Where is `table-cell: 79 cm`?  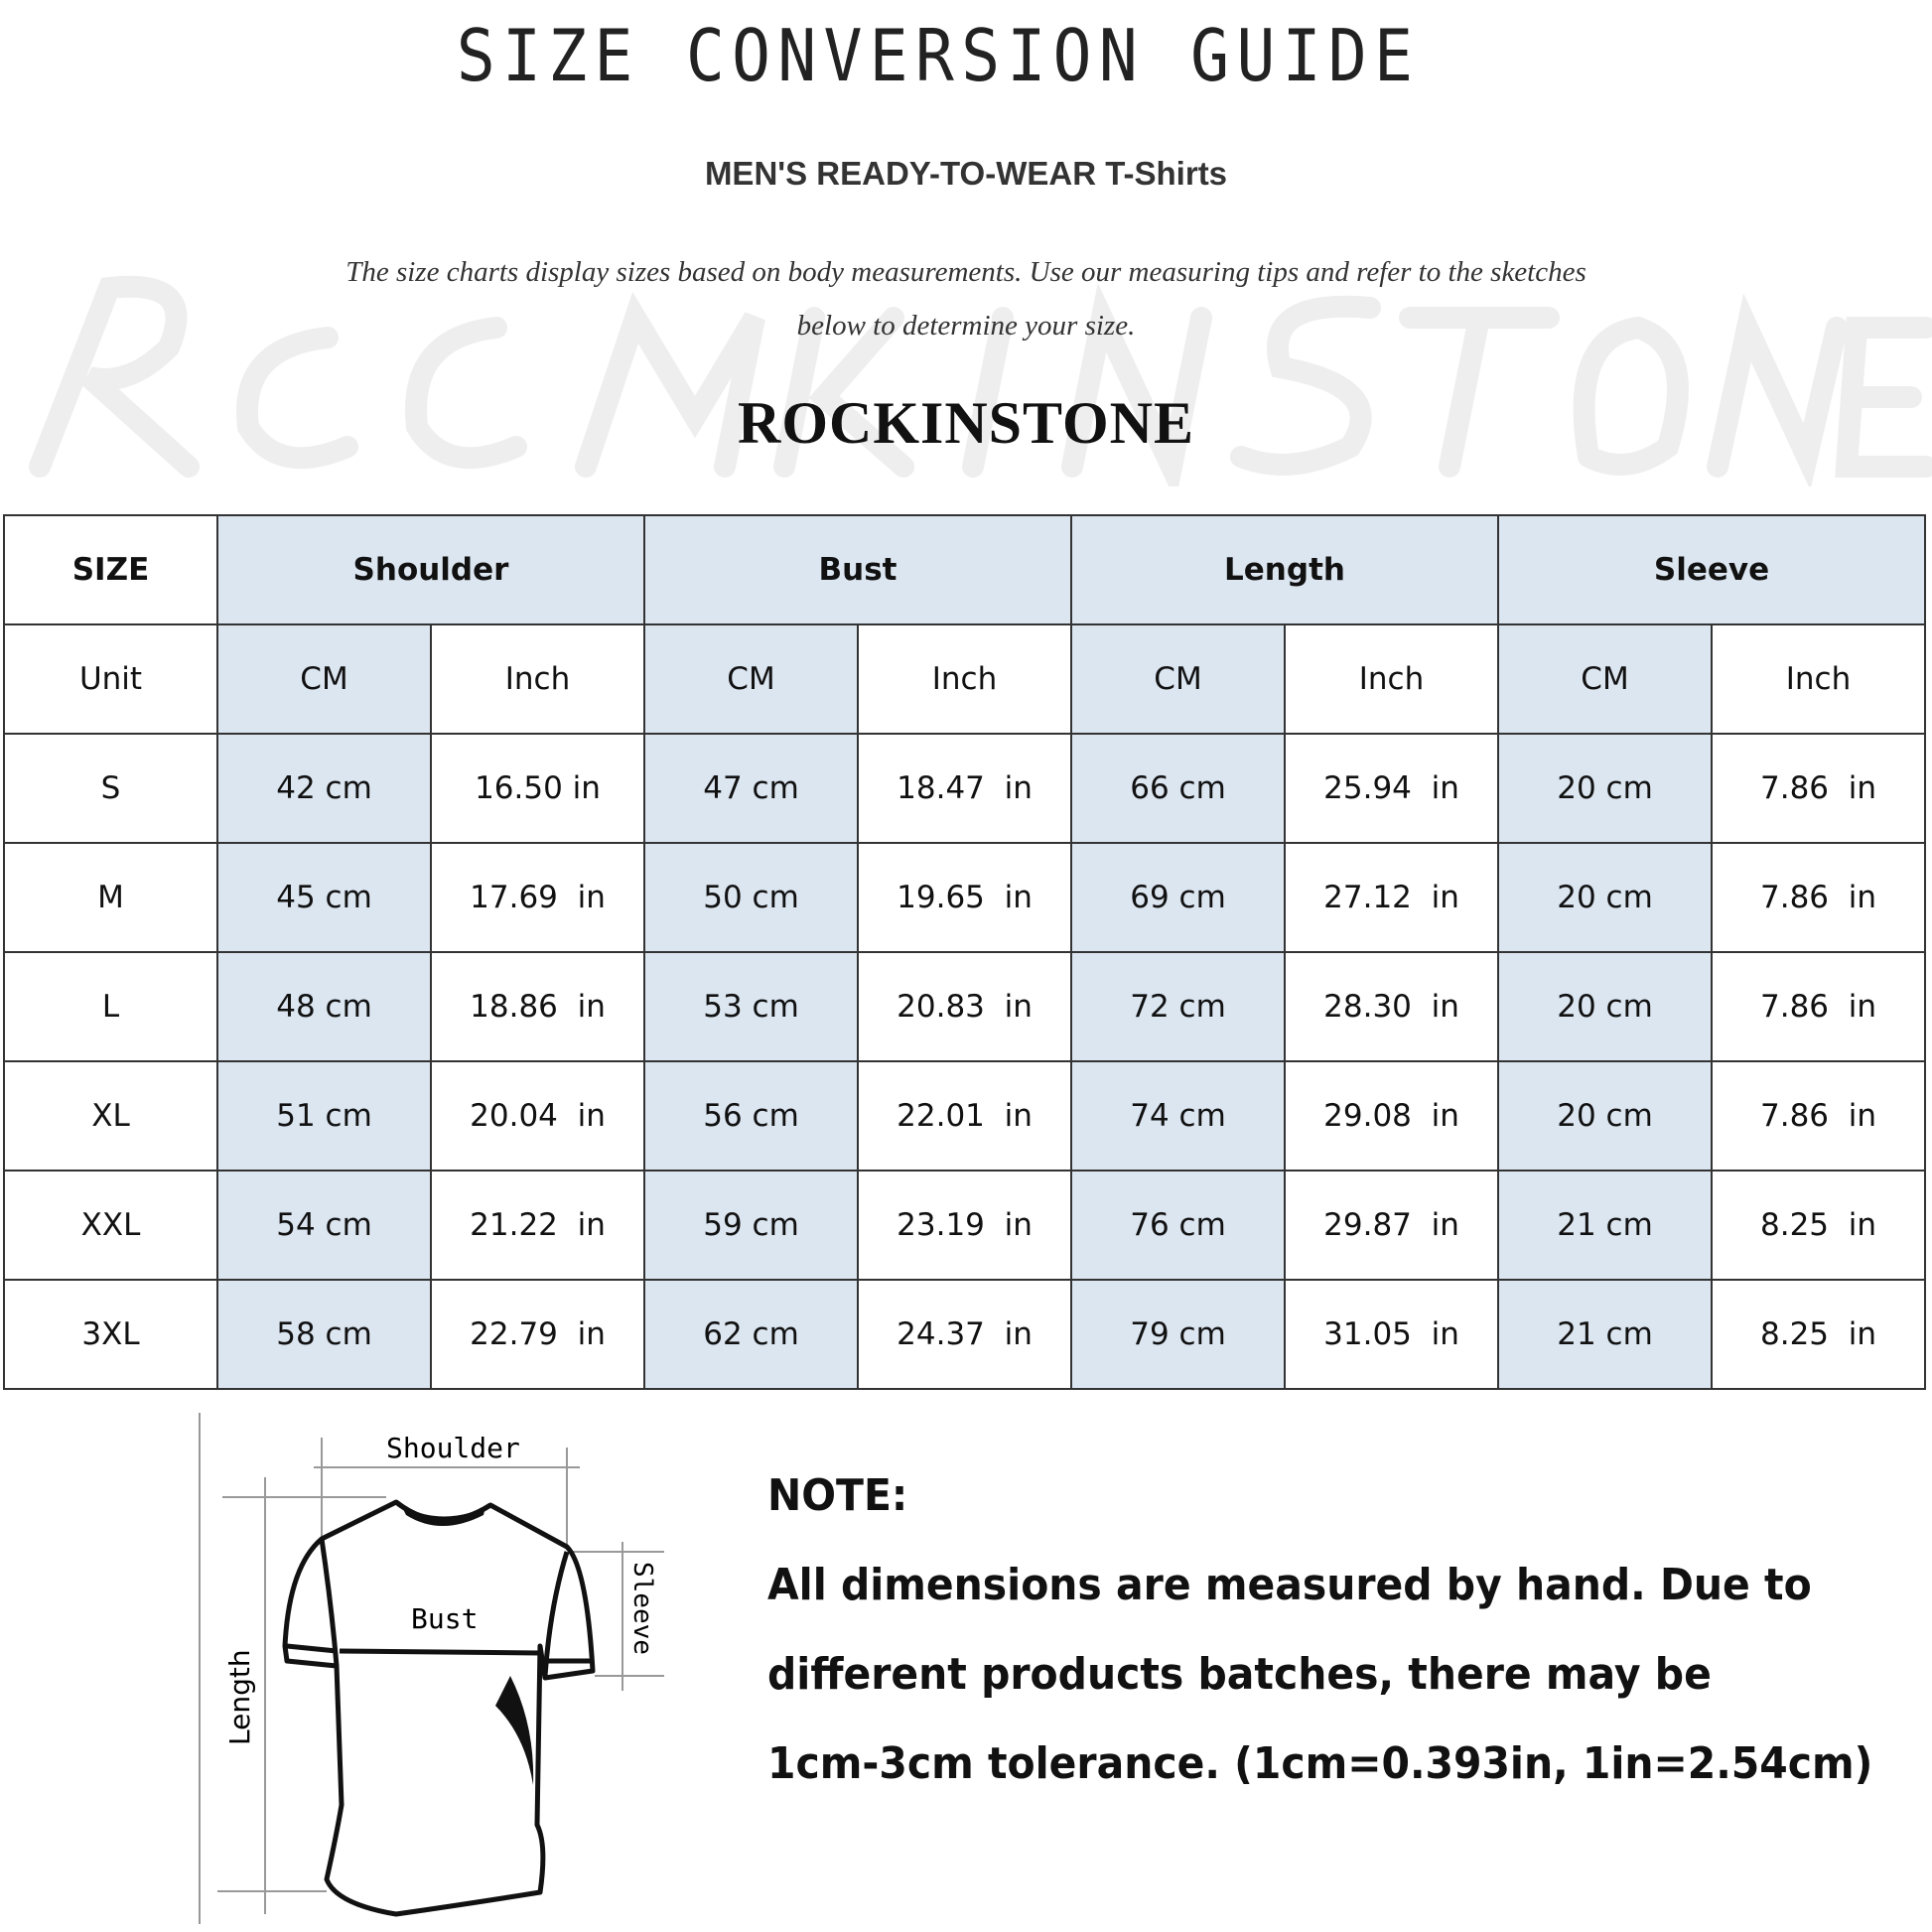
table-cell: 79 cm is located at coordinates (1178, 1334).